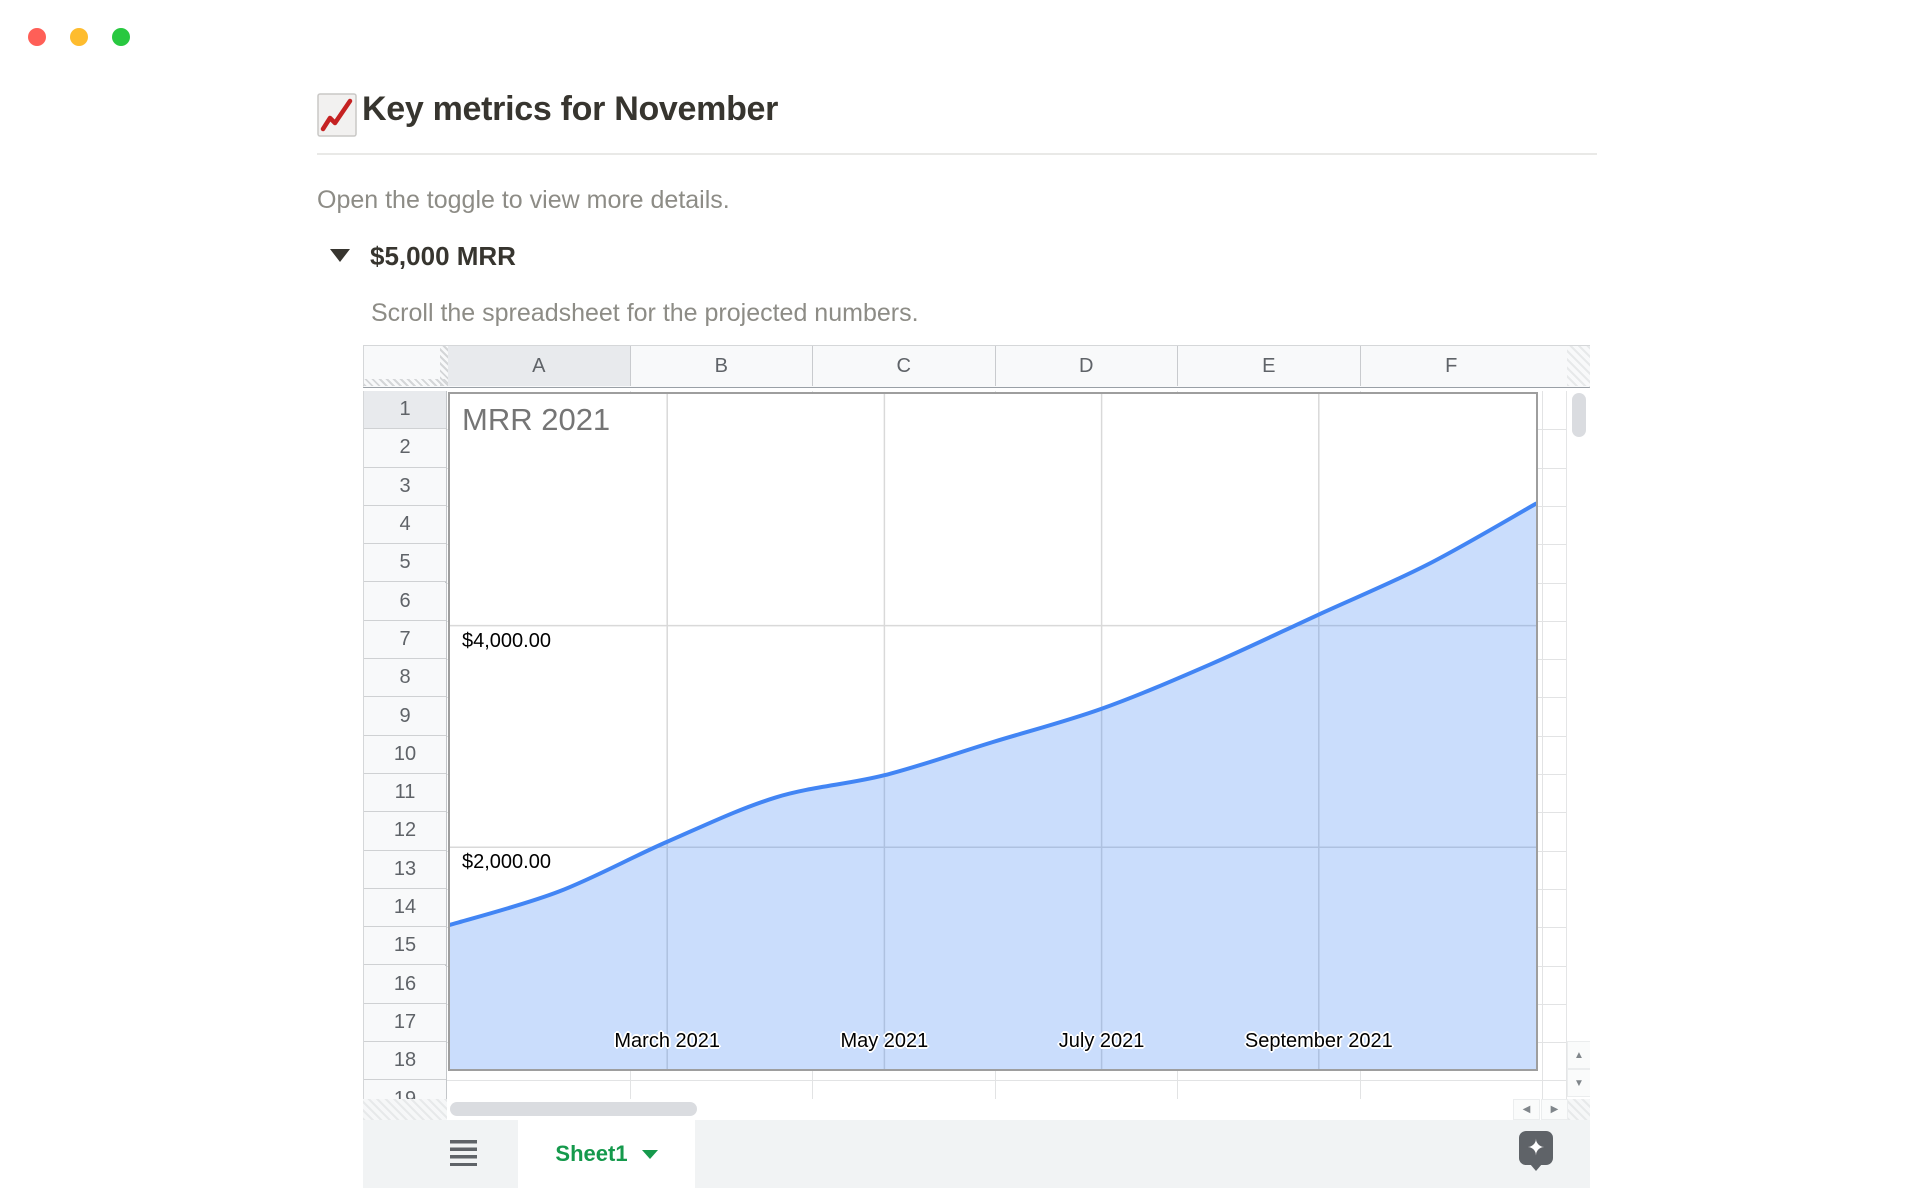 The width and height of the screenshot is (1920, 1200). Describe the element at coordinates (405, 1061) in the screenshot. I see `row-header-18: 18` at that location.